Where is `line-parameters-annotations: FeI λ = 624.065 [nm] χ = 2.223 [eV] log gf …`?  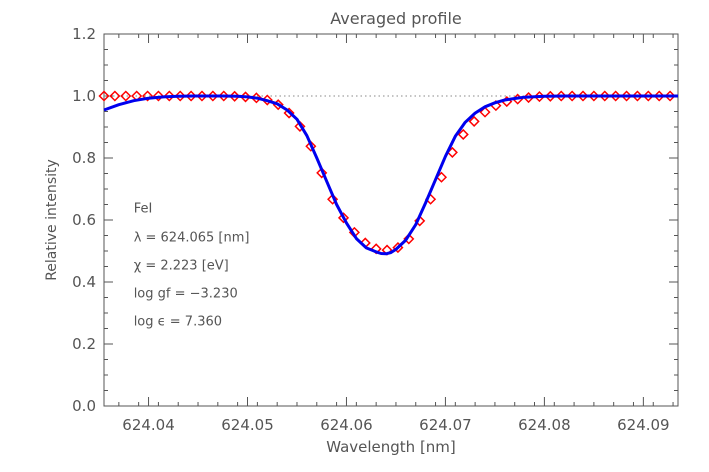 line-parameters-annotations: FeI λ = 624.065 [nm] χ = 2.223 [eV] log gf … is located at coordinates (192, 265).